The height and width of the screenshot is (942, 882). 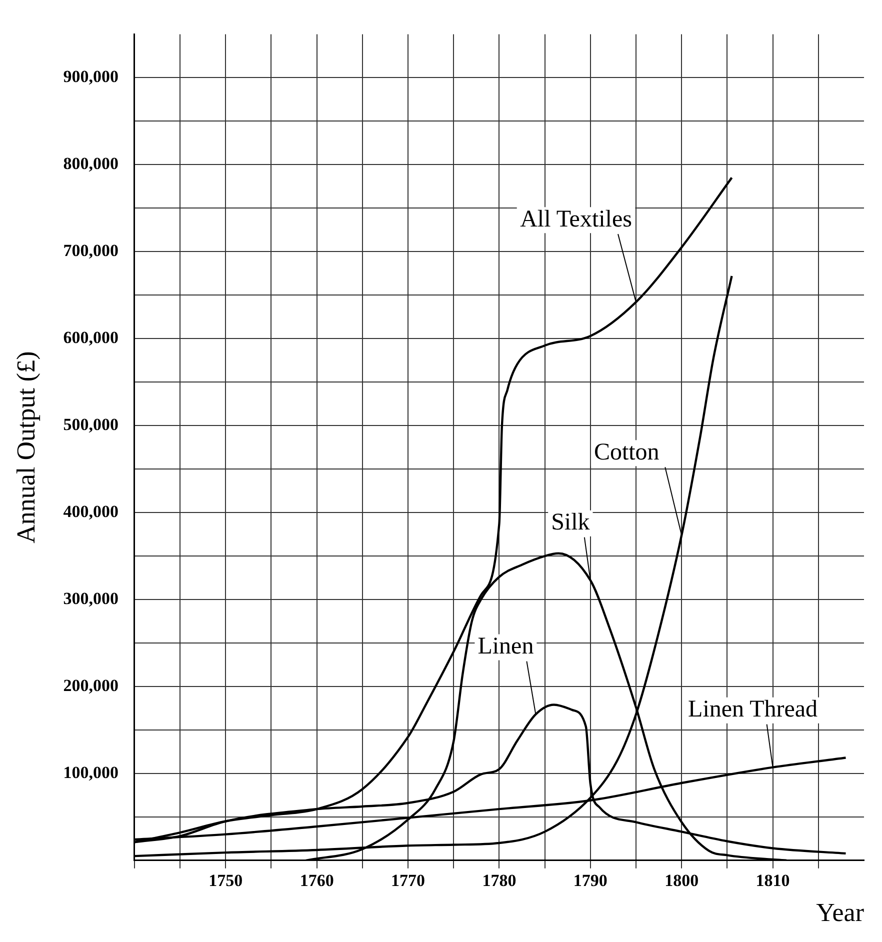 What do you see at coordinates (506, 647) in the screenshot?
I see `text: Linen` at bounding box center [506, 647].